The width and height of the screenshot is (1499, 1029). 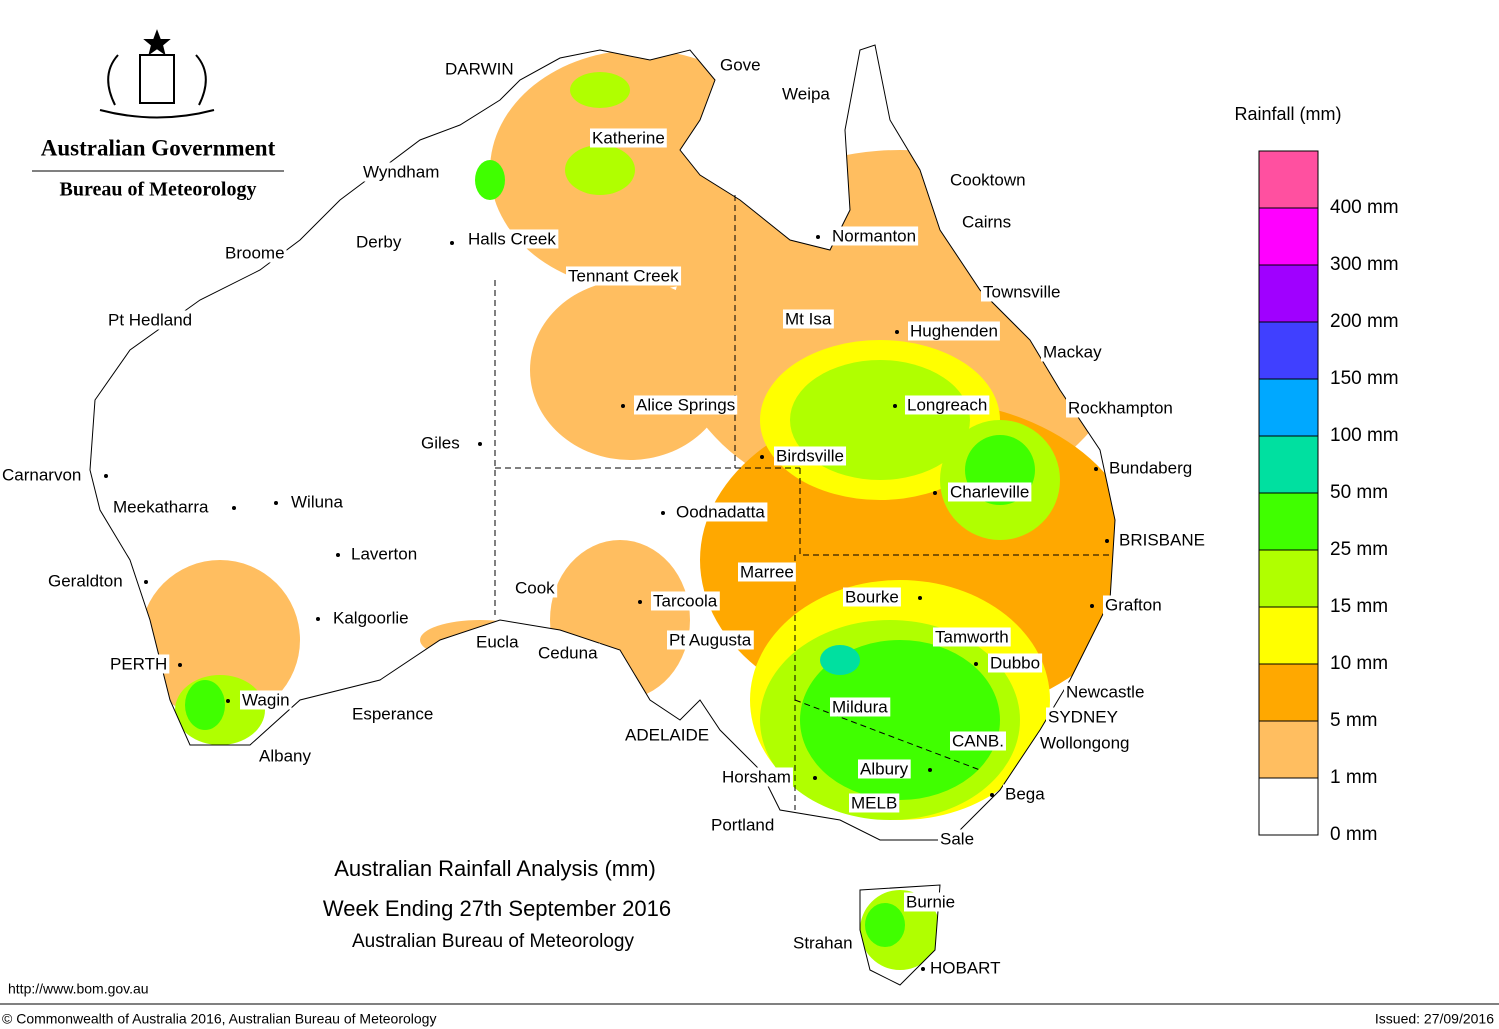 I want to click on place-label: Mildura, so click(x=860, y=706).